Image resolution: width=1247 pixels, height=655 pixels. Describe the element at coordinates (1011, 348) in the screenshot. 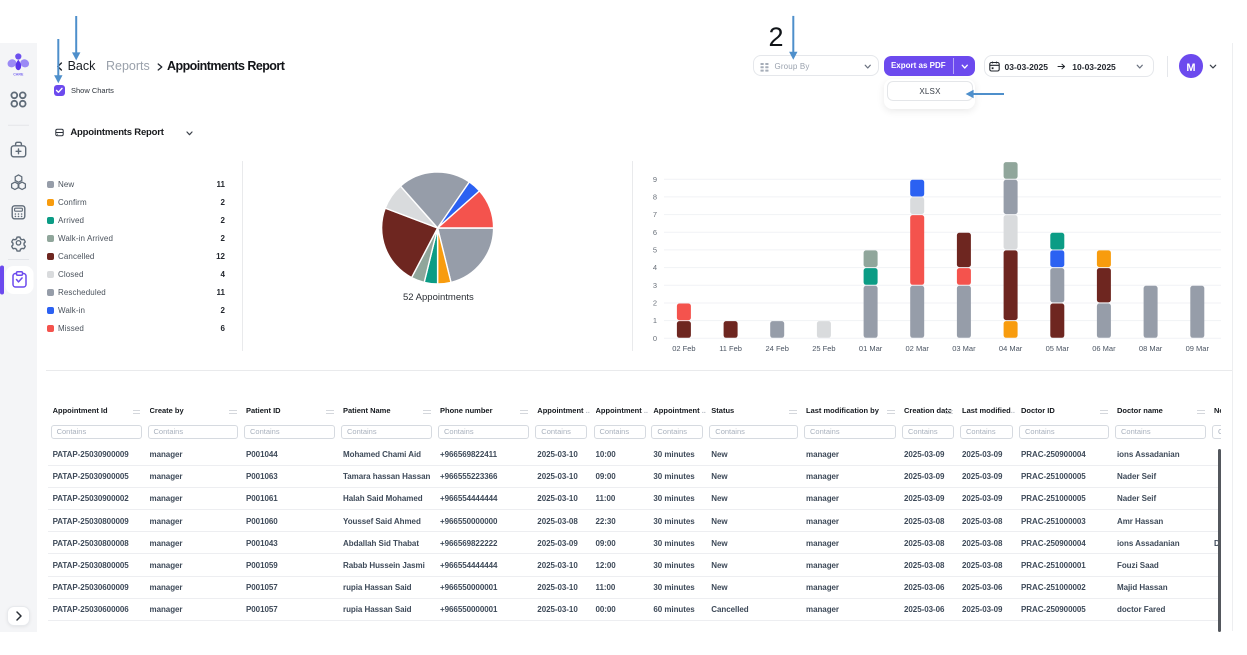

I see `svg-text: 04 Mar` at that location.